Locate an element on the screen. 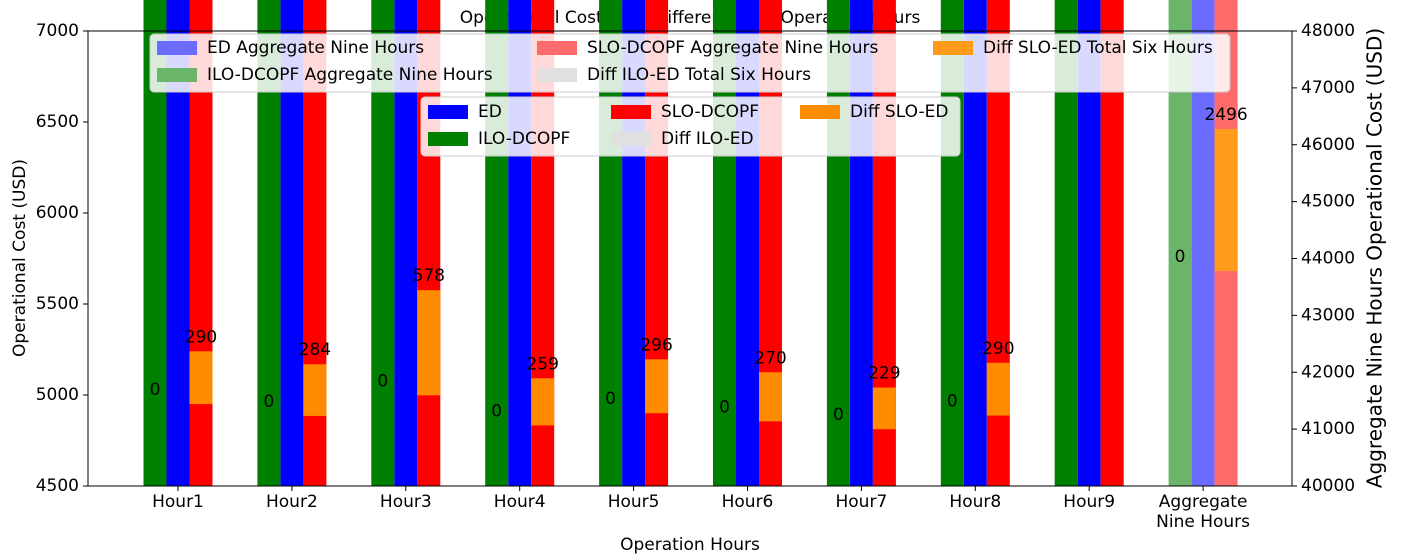 Image resolution: width=1402 pixels, height=559 pixels. x-tick-label: Hour8 is located at coordinates (975, 502).